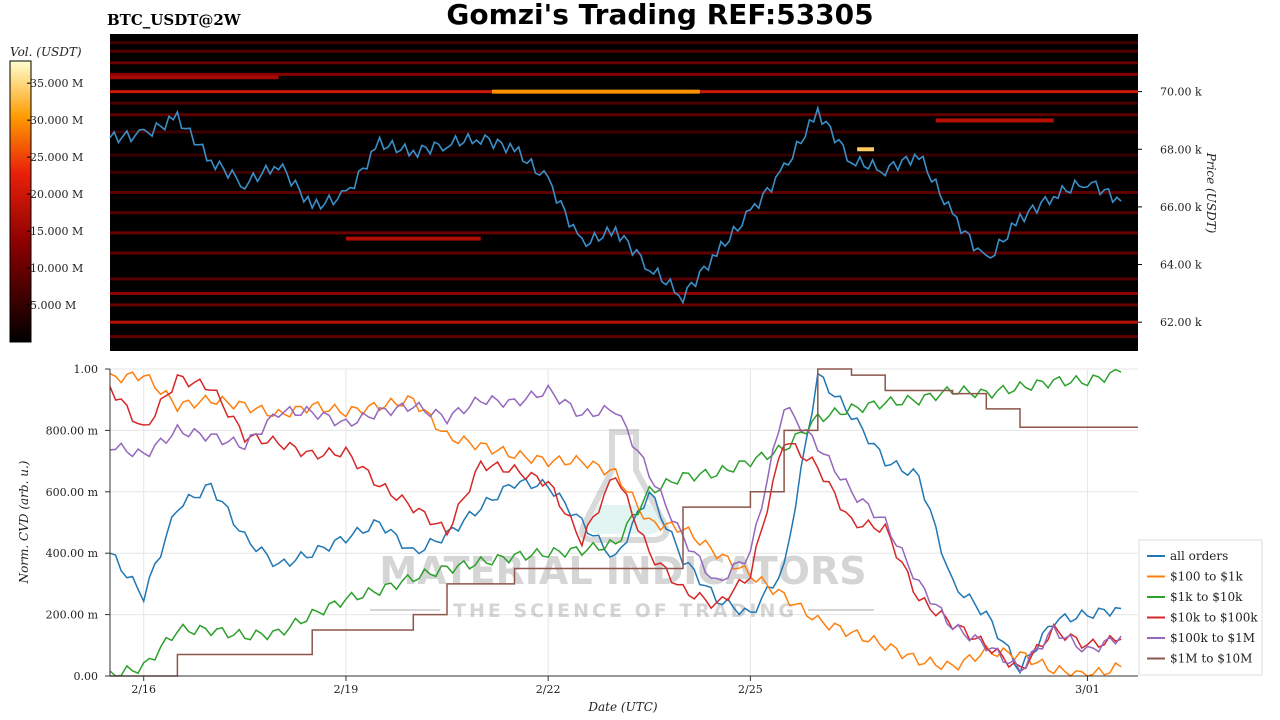 The height and width of the screenshot is (720, 1280). Describe the element at coordinates (1211, 193) in the screenshot. I see `price-axis-label: Price (USDT)` at that location.